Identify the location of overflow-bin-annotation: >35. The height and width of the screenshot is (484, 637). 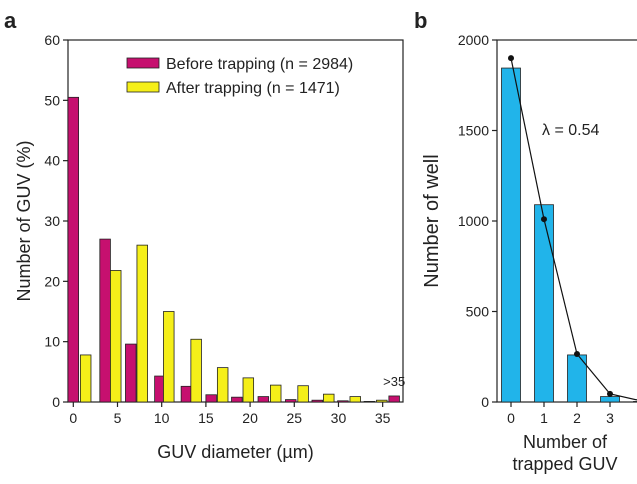
(394, 381).